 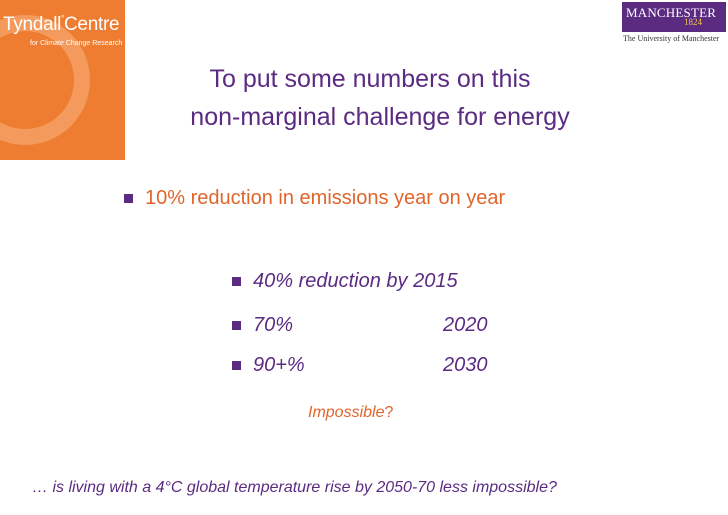 I want to click on slide-title-line-1: To put some numbers on this, so click(x=370, y=79).